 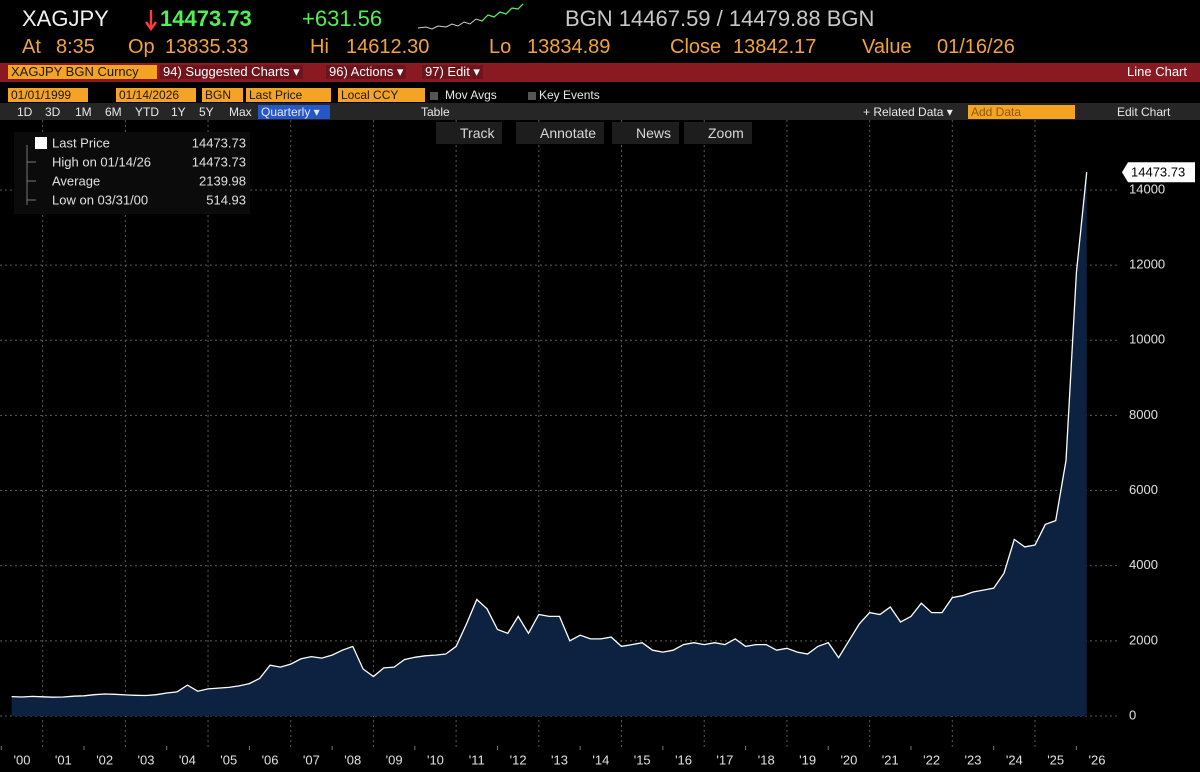 What do you see at coordinates (240, 112) in the screenshot?
I see `period: Max` at bounding box center [240, 112].